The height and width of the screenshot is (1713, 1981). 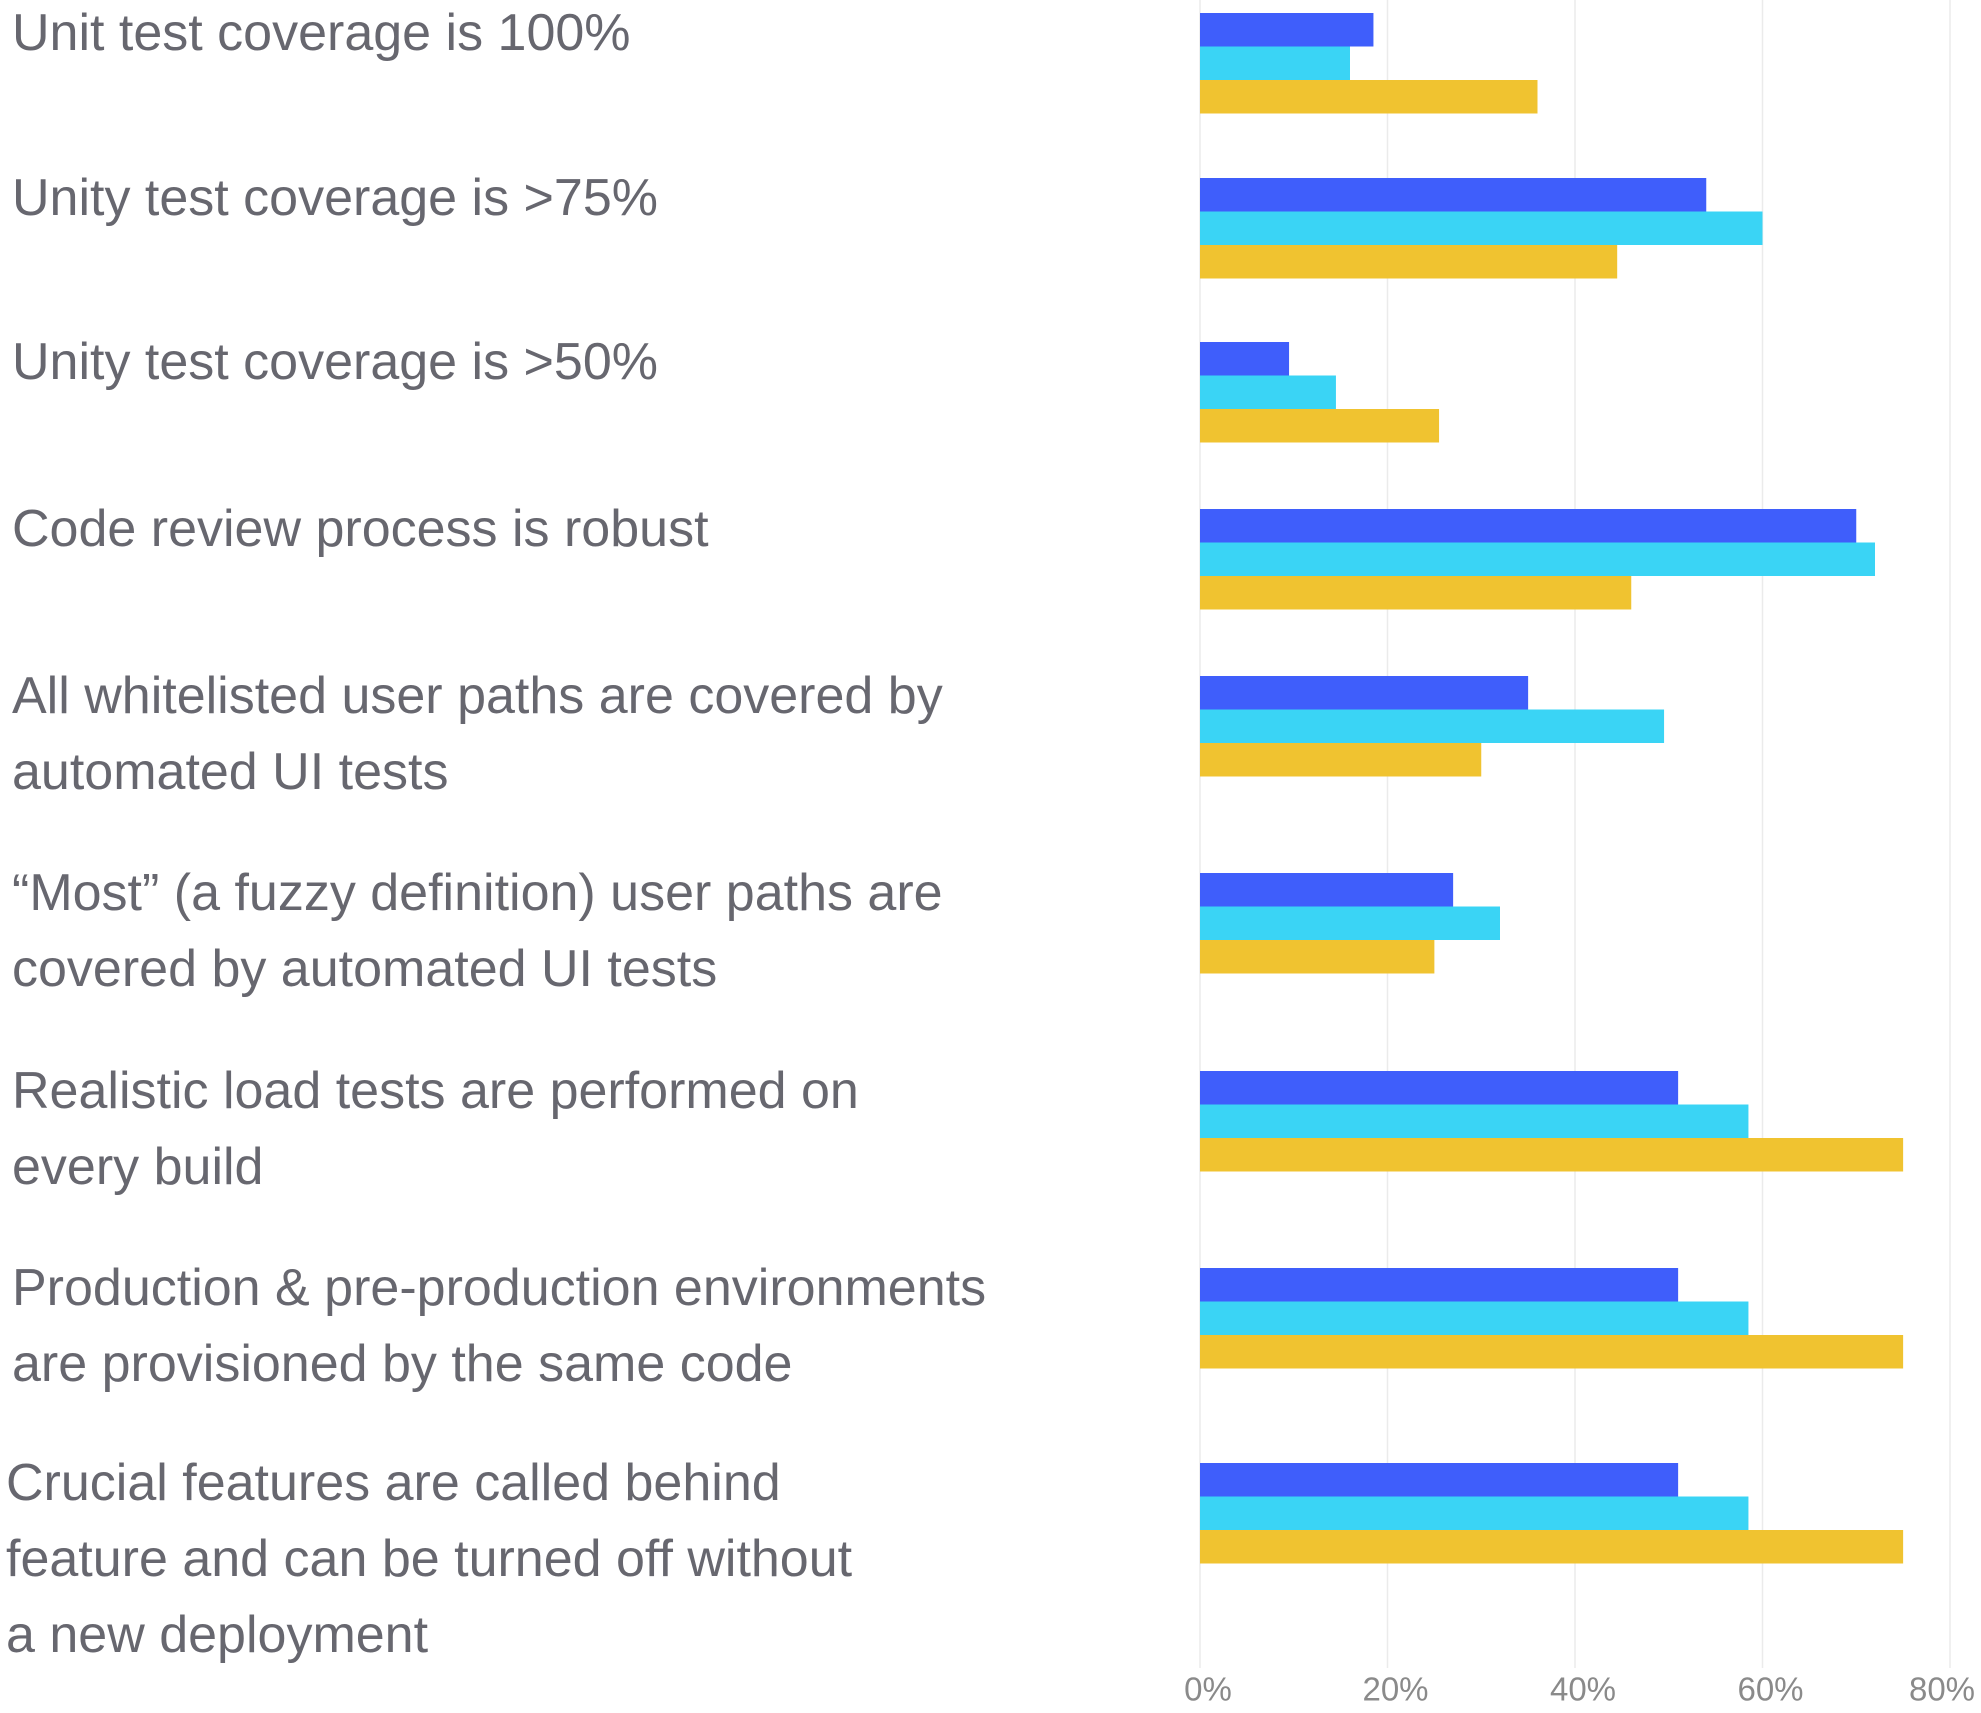 What do you see at coordinates (1942, 1689) in the screenshot?
I see `x-tick-label: 80%` at bounding box center [1942, 1689].